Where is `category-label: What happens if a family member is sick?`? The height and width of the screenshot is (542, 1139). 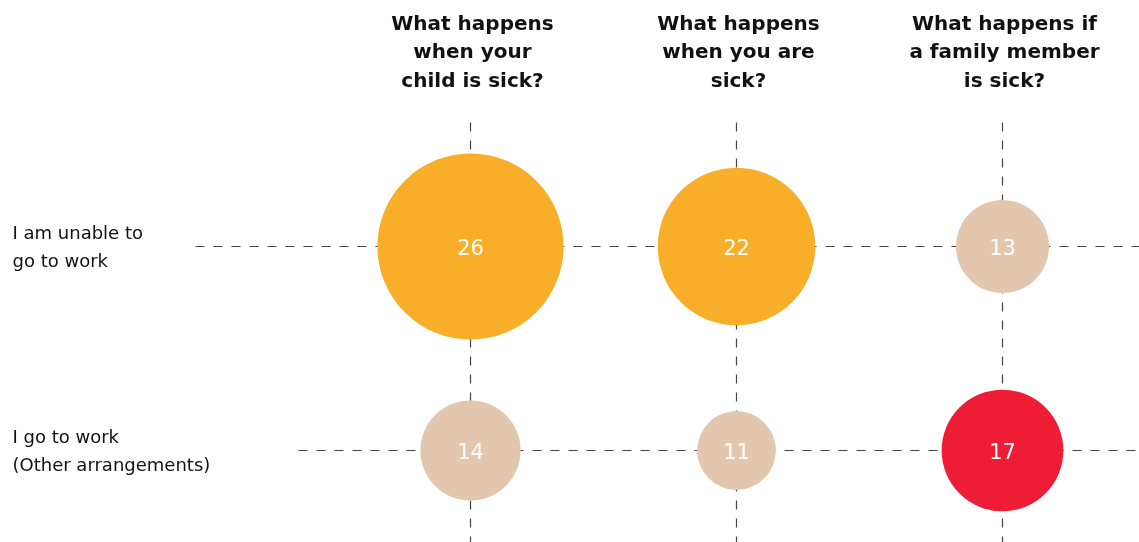
category-label: What happens if a family member is sick? is located at coordinates (1004, 51).